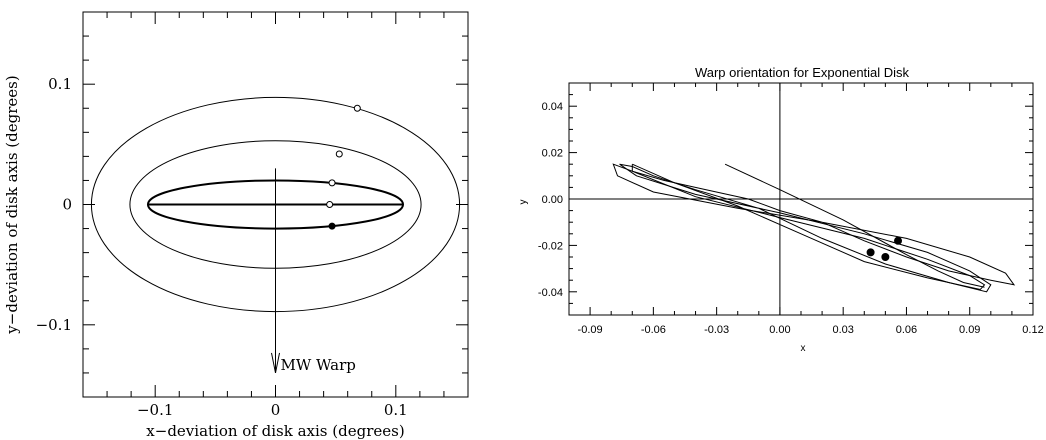  I want to click on left-y-tick-label: 0.1, so click(60, 84).